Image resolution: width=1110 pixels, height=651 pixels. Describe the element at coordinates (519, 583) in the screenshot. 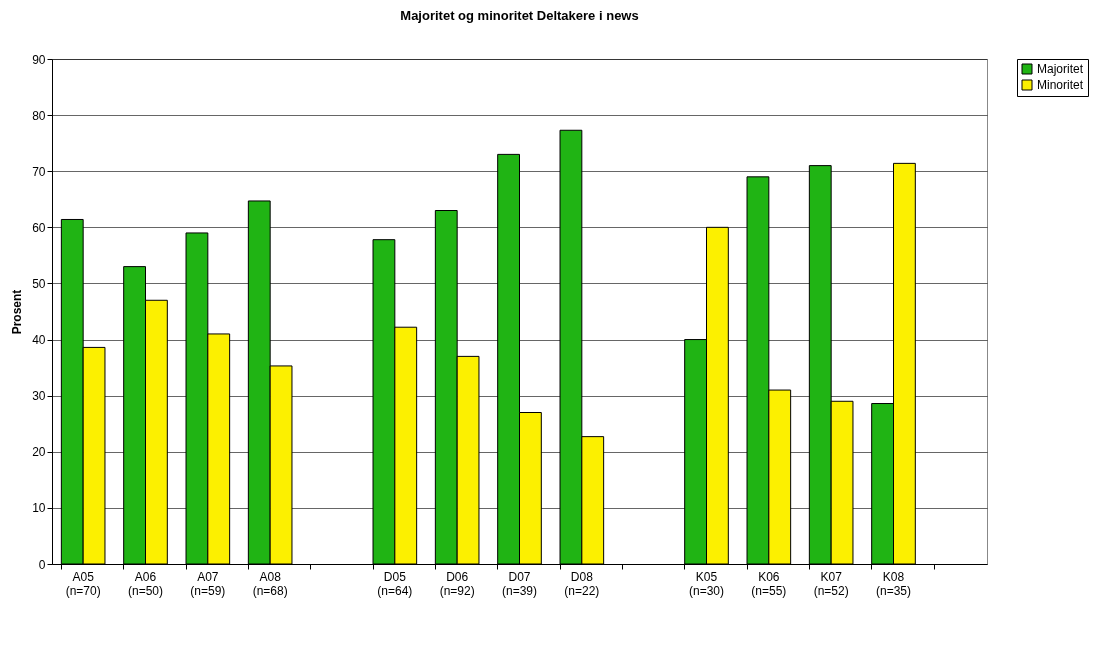

I see `x-tick-label: D07 (n=39)` at that location.